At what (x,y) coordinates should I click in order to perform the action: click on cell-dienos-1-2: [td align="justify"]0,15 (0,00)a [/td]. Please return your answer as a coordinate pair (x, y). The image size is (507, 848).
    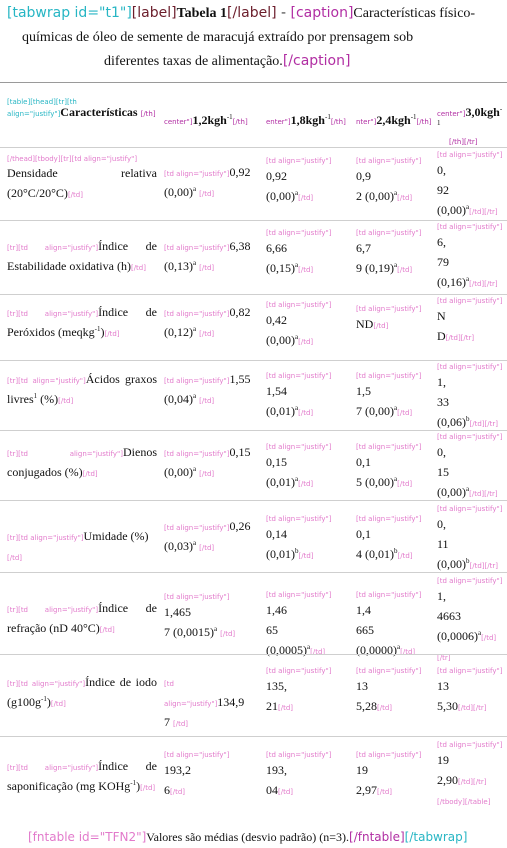
    Looking at the image, I should click on (207, 462).